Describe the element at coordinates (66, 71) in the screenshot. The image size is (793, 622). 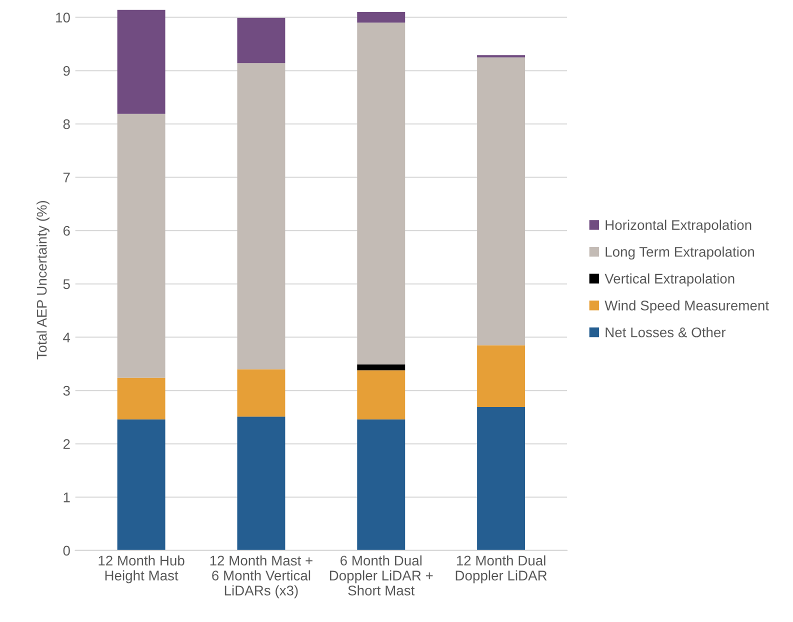
I see `y-tick-label: 9` at that location.